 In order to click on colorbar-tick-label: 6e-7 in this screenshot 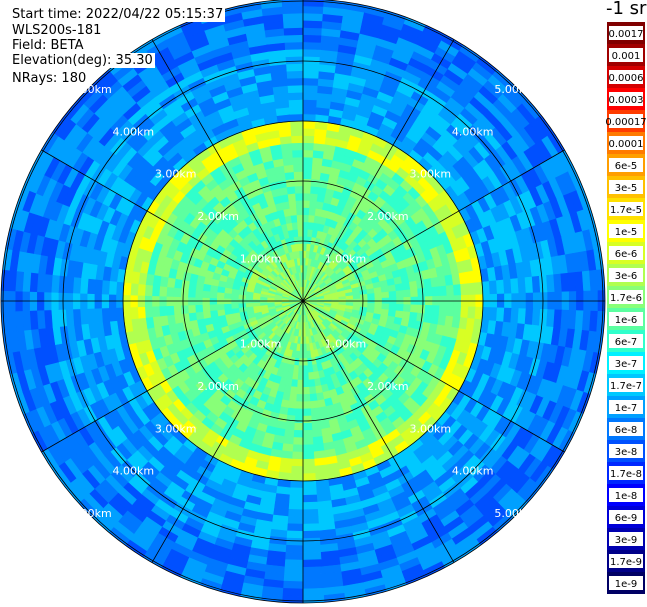, I will do `click(626, 342)`.